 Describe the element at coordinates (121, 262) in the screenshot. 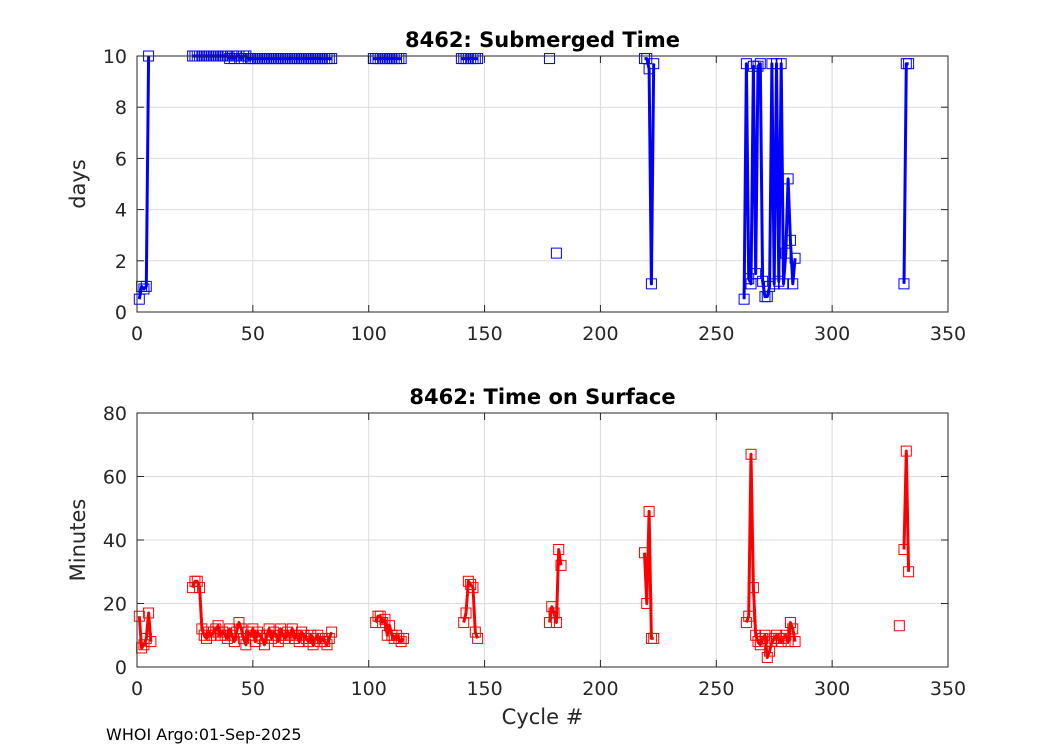

I see `y-tick-label: 2` at that location.